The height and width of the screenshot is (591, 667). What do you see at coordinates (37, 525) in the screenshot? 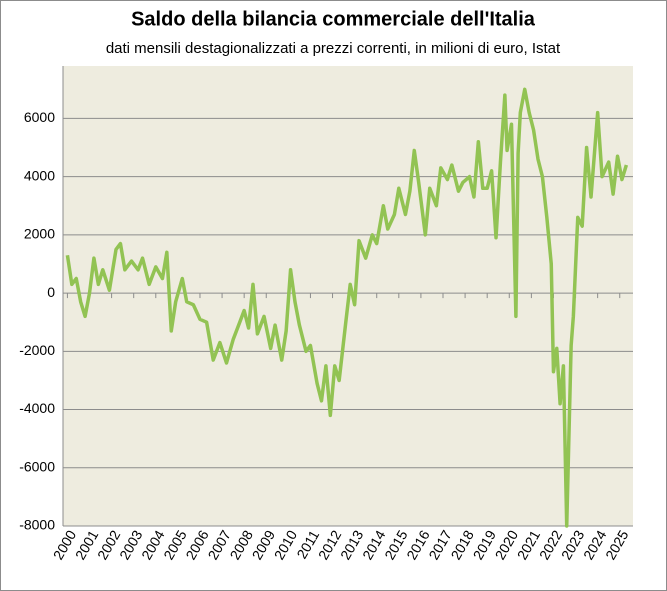
I see `y-tick-label: -8000` at bounding box center [37, 525].